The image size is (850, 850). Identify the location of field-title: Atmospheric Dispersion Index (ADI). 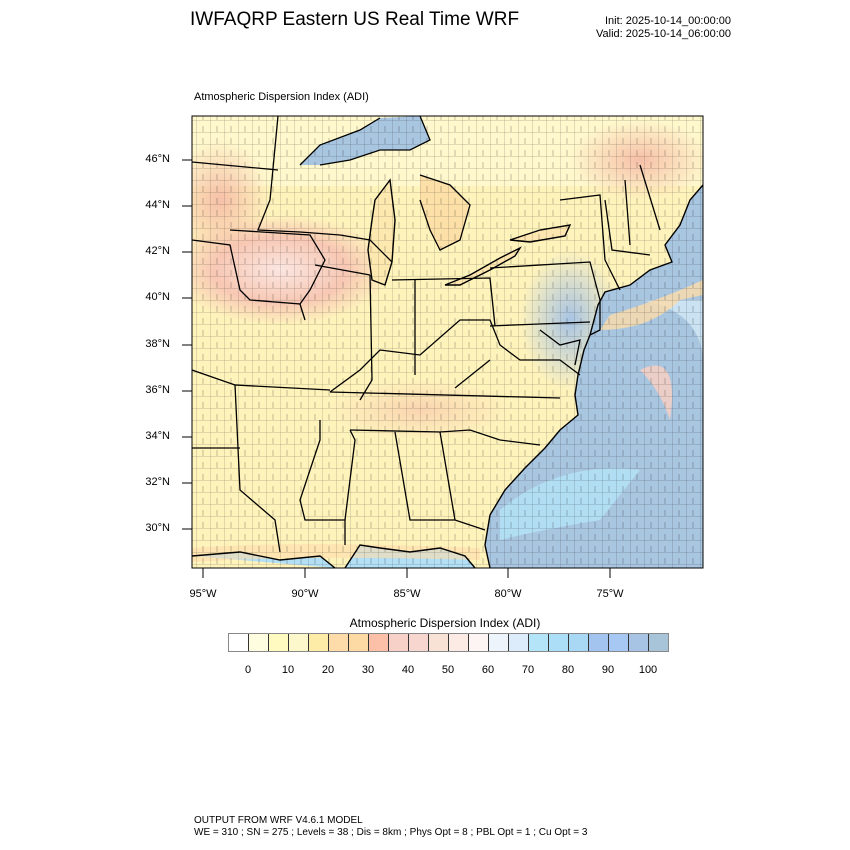
(281, 97).